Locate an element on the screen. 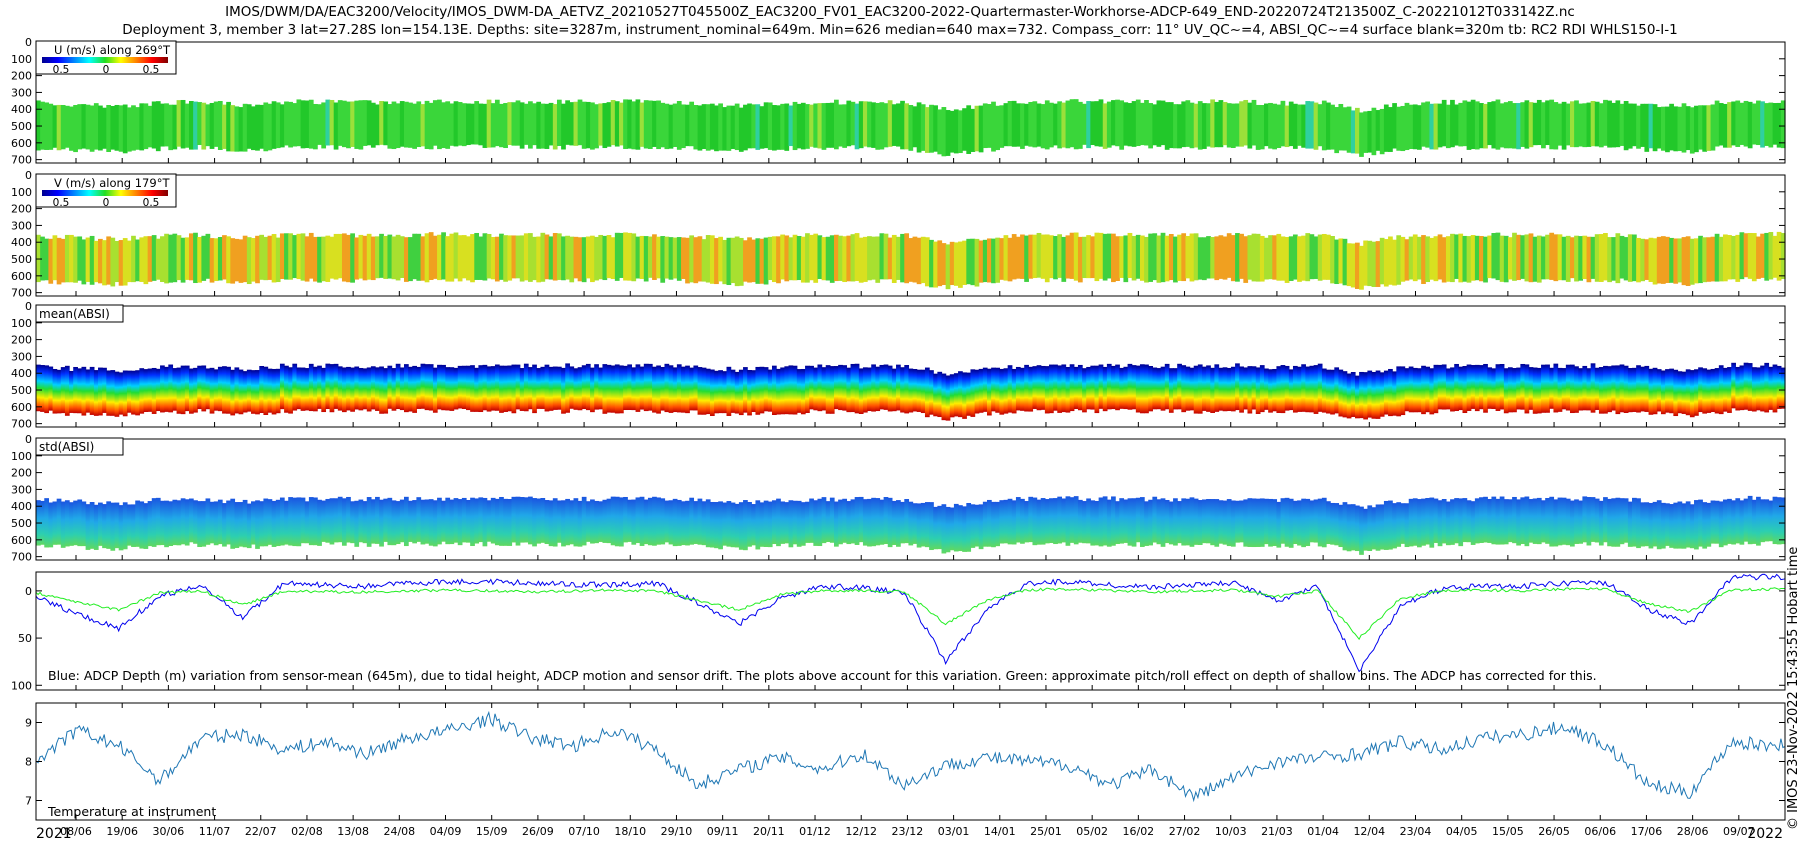 The width and height of the screenshot is (1800, 850). time-tick-label: 08/06 is located at coordinates (76, 831).